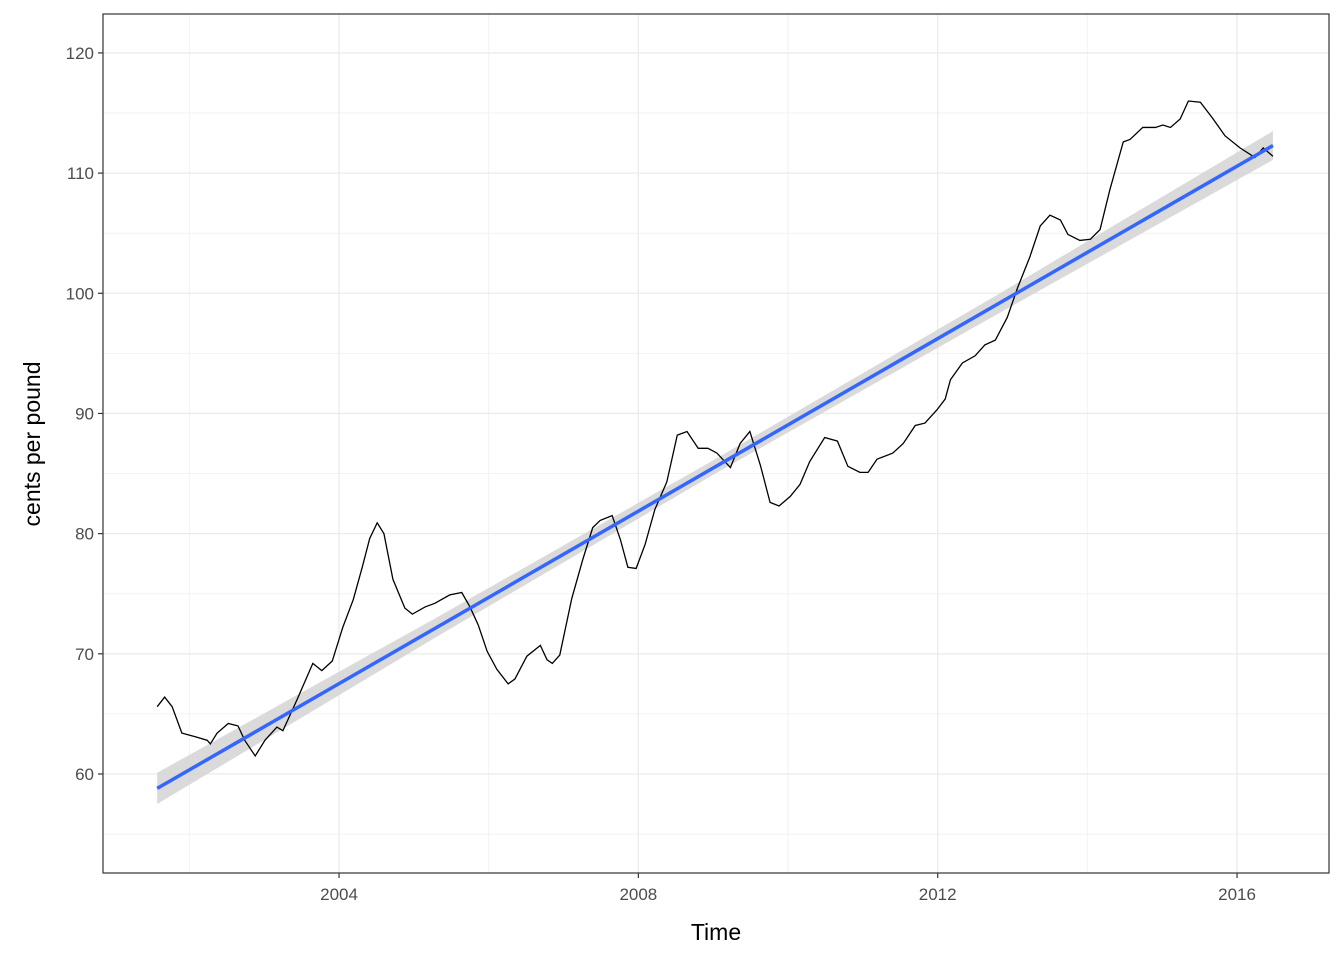  I want to click on y-tick-label: 120, so click(80, 53).